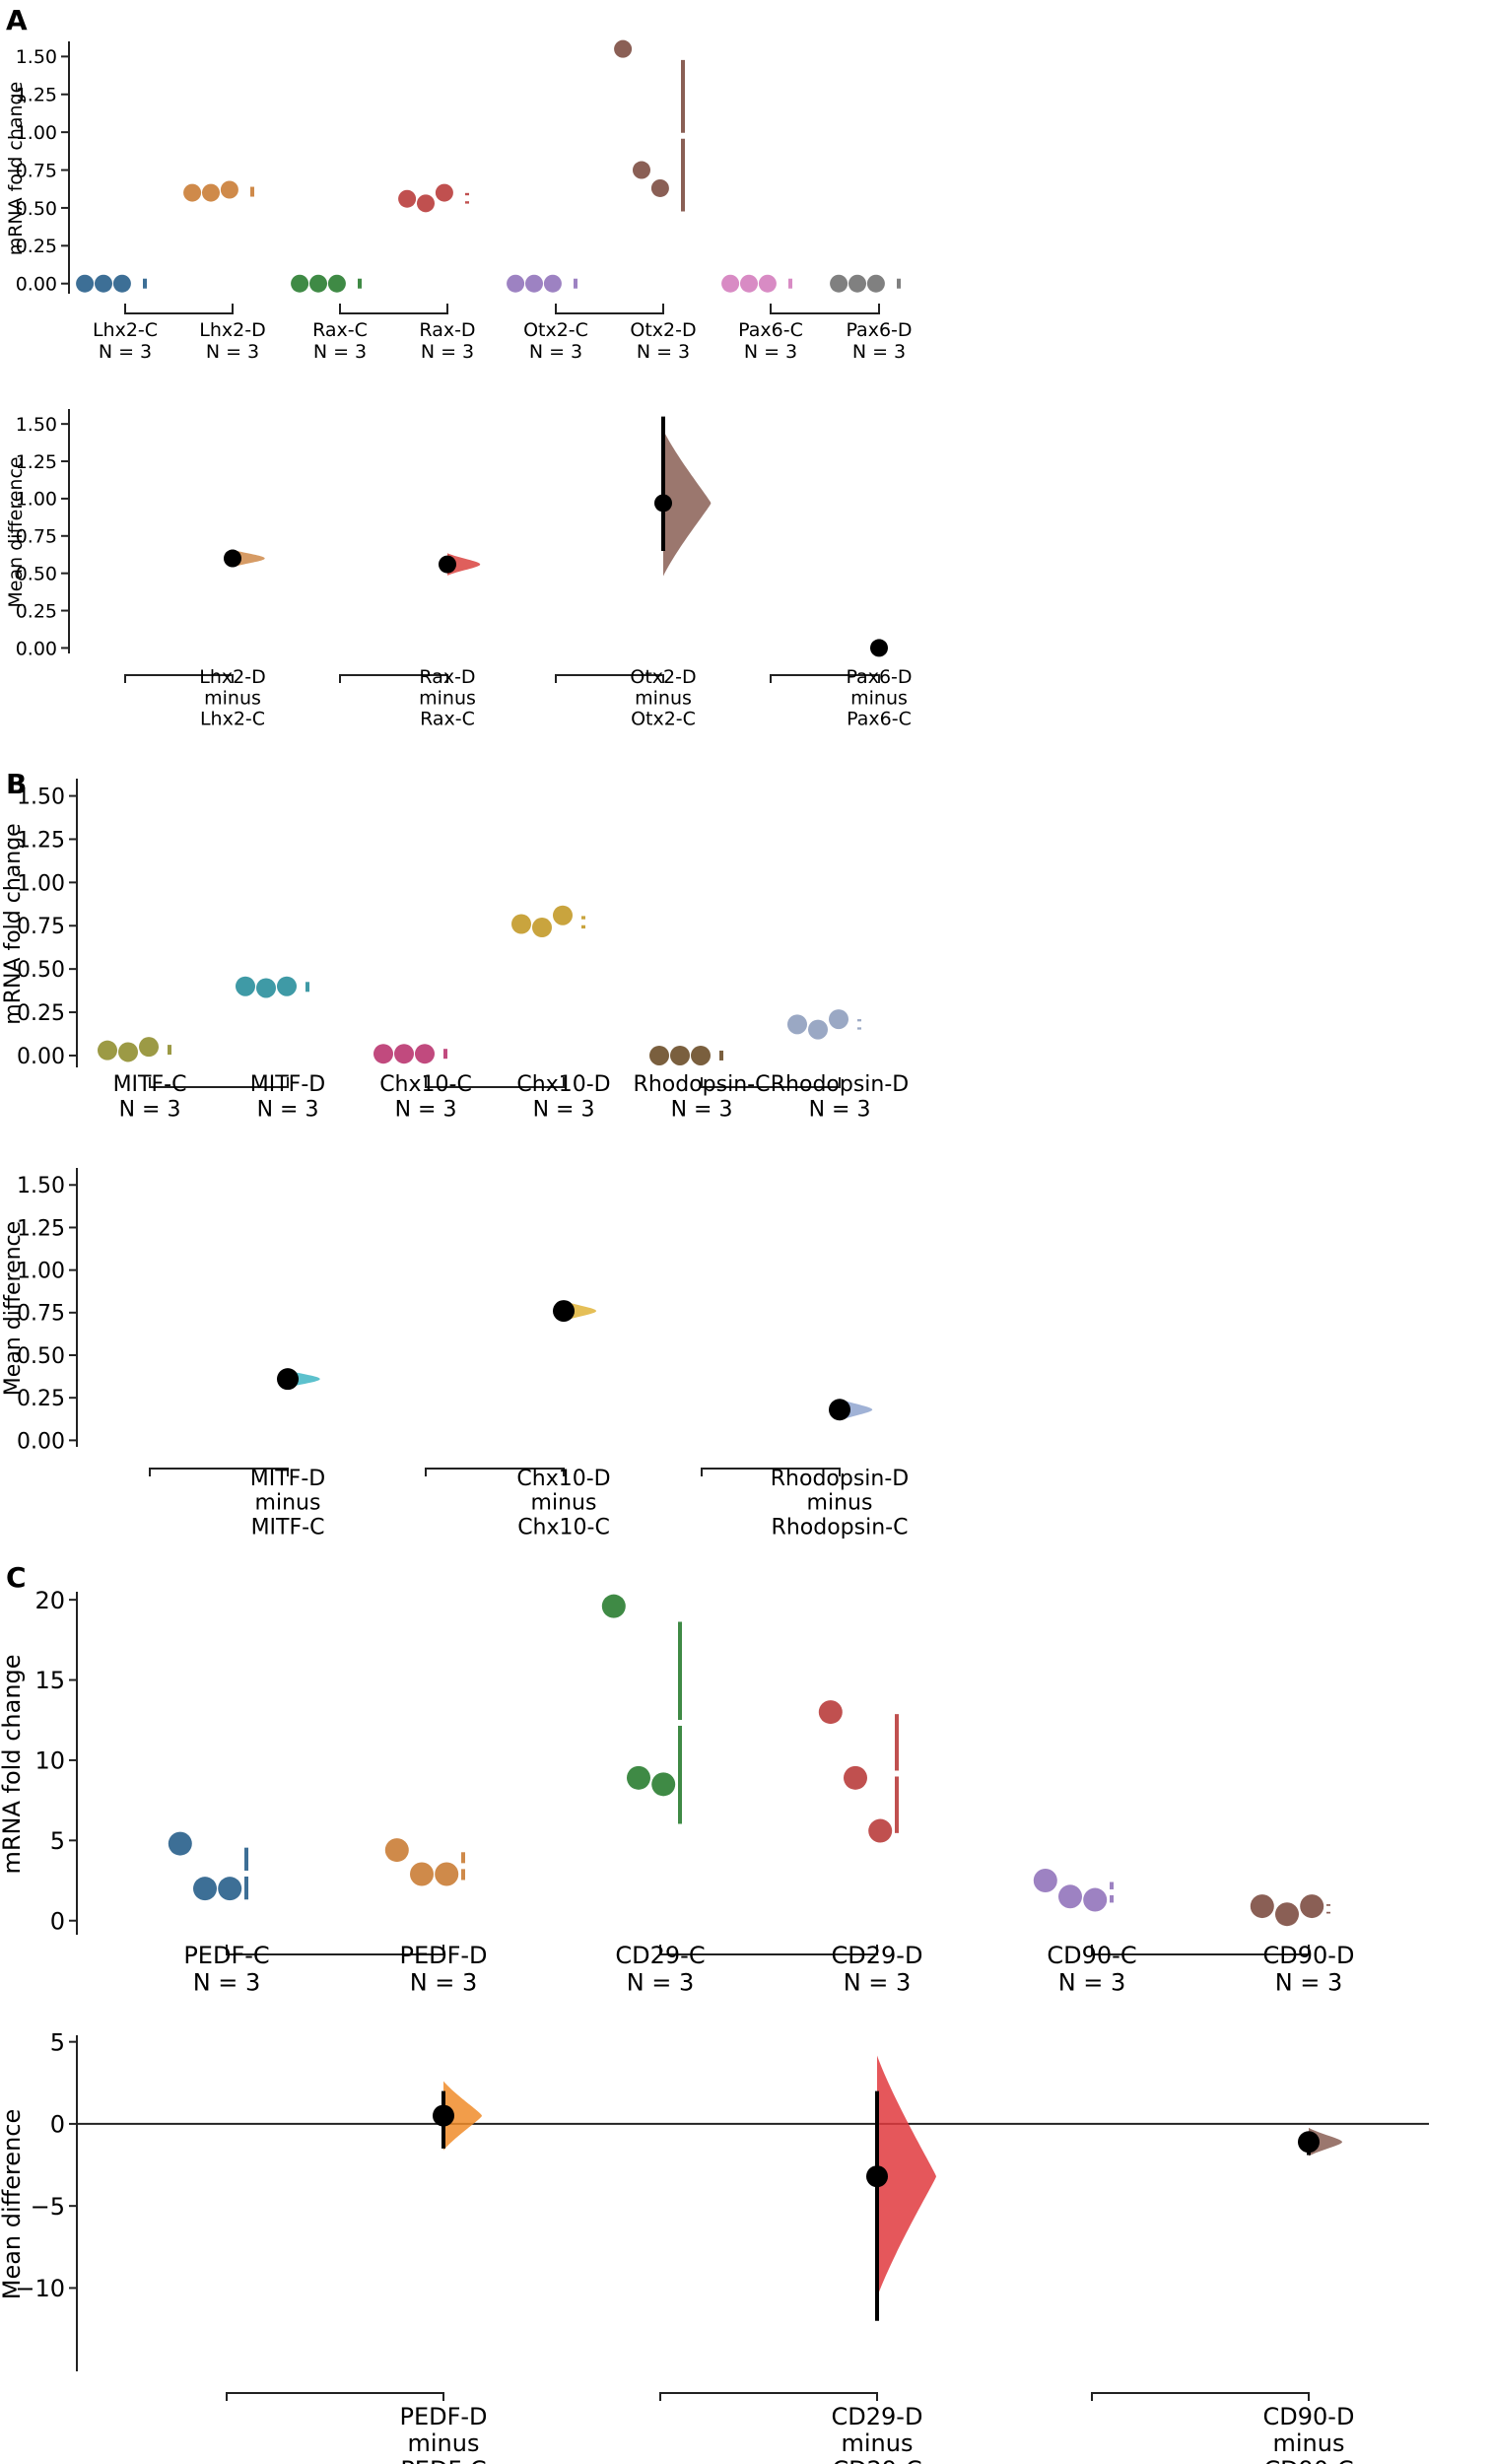  I want to click on comparison-label: Lhx2-C, so click(233, 719).